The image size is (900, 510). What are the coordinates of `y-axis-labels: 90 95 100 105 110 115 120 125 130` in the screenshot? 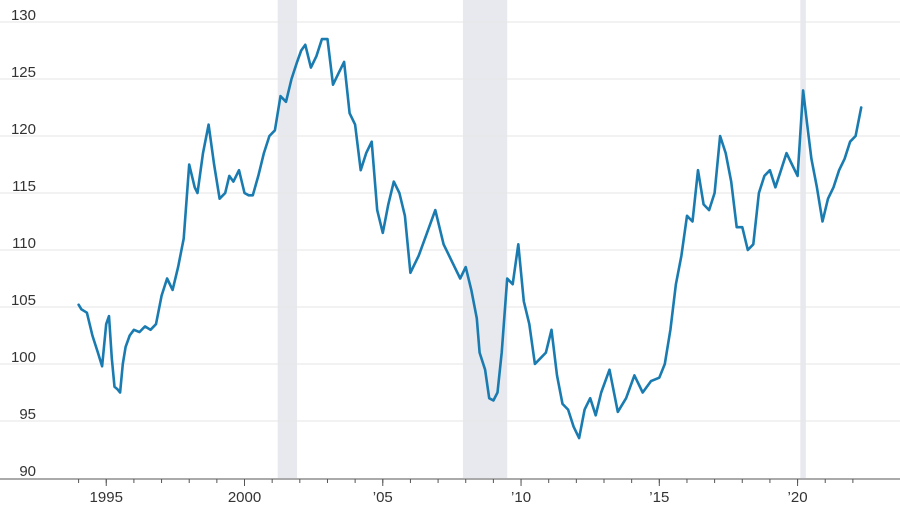 It's located at (23, 243).